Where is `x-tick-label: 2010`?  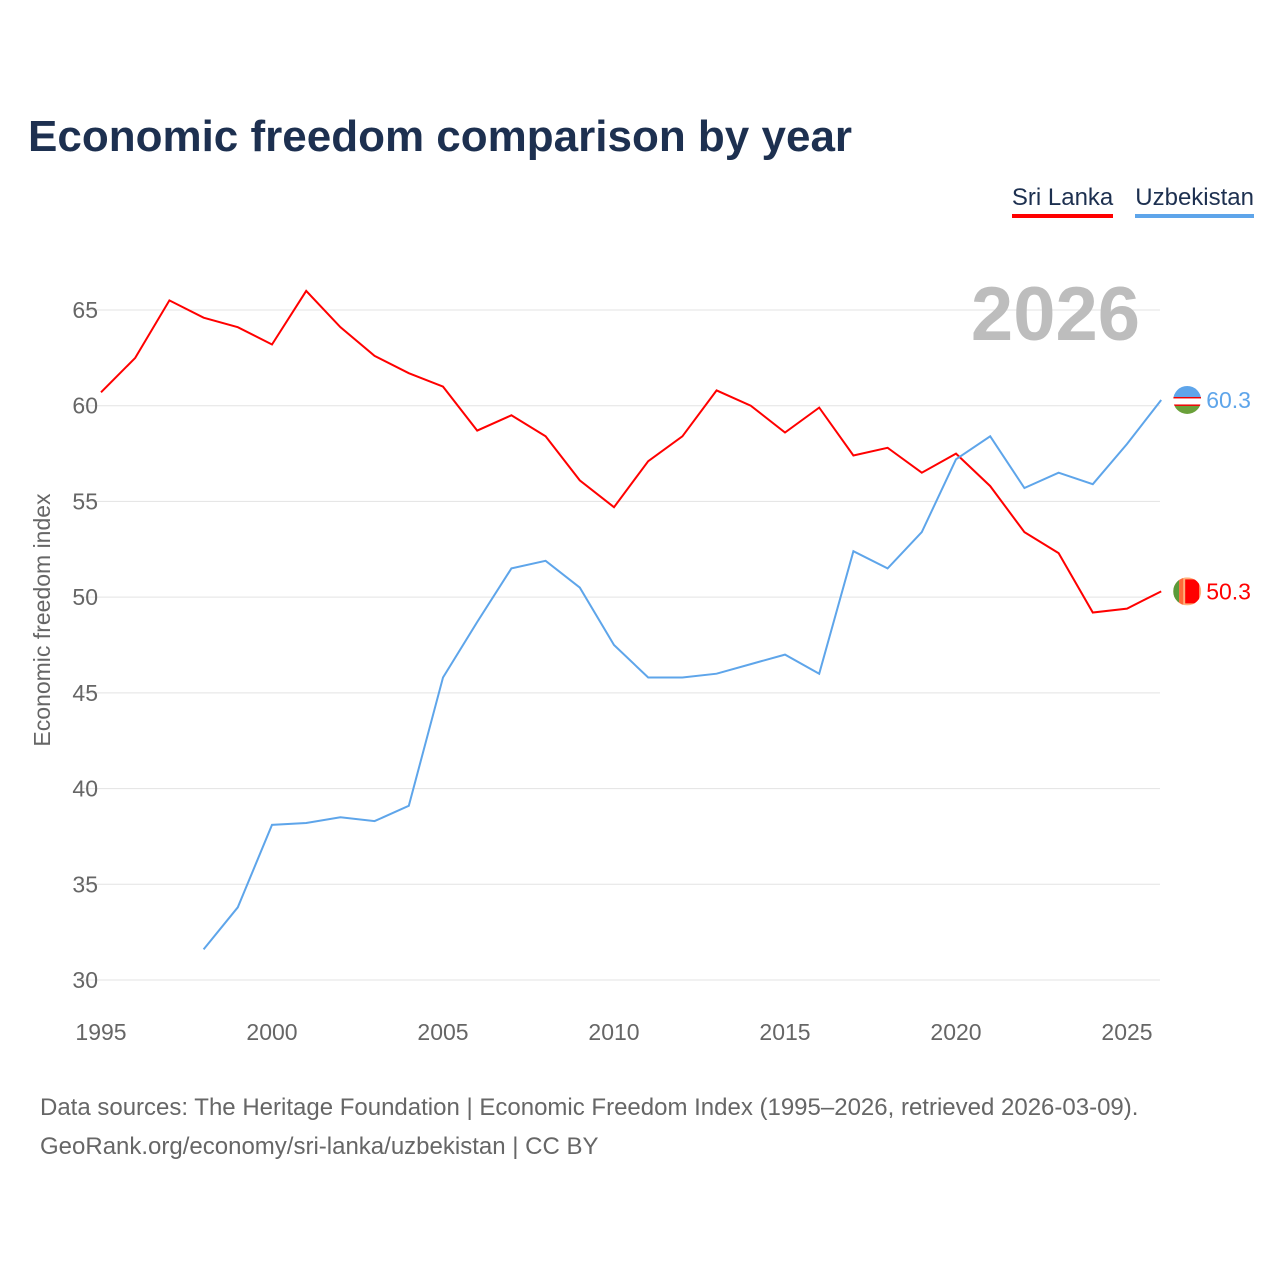 x-tick-label: 2010 is located at coordinates (613, 1032).